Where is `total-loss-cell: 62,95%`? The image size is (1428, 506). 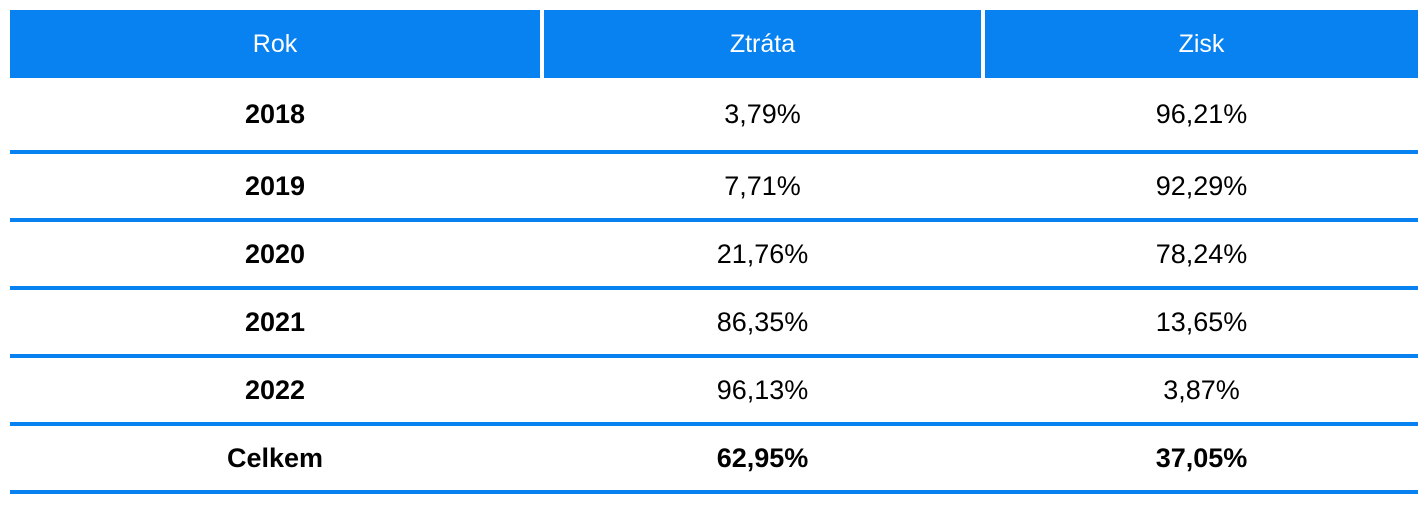 total-loss-cell: 62,95% is located at coordinates (762, 457).